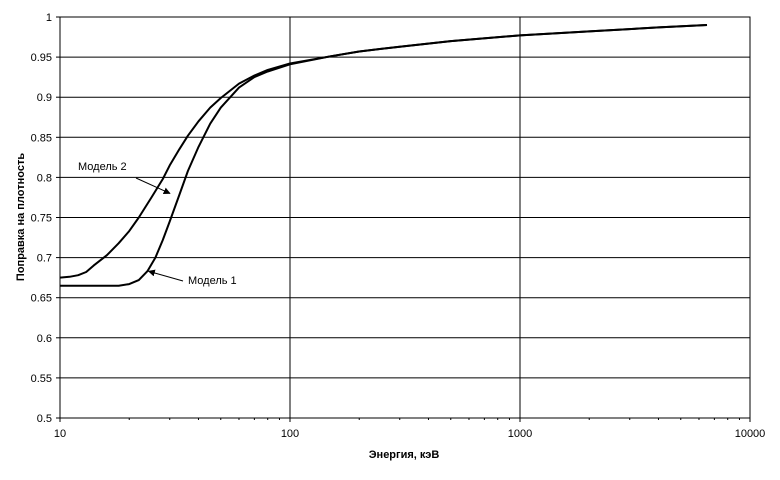 This screenshot has width=780, height=480. What do you see at coordinates (409, 429) in the screenshot?
I see `x-axis-ticks: 10 100 1000 10000` at bounding box center [409, 429].